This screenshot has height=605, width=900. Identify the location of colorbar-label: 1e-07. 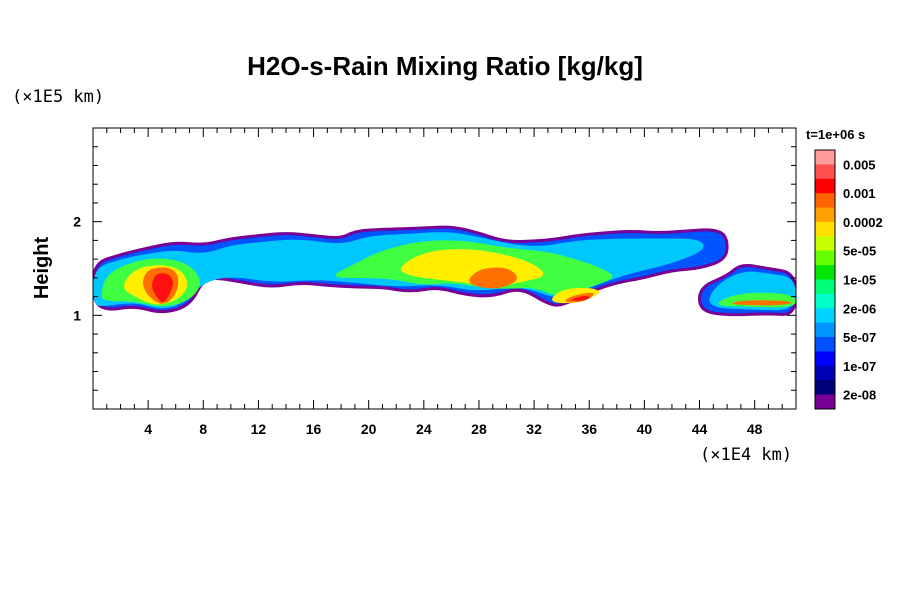
(859, 366).